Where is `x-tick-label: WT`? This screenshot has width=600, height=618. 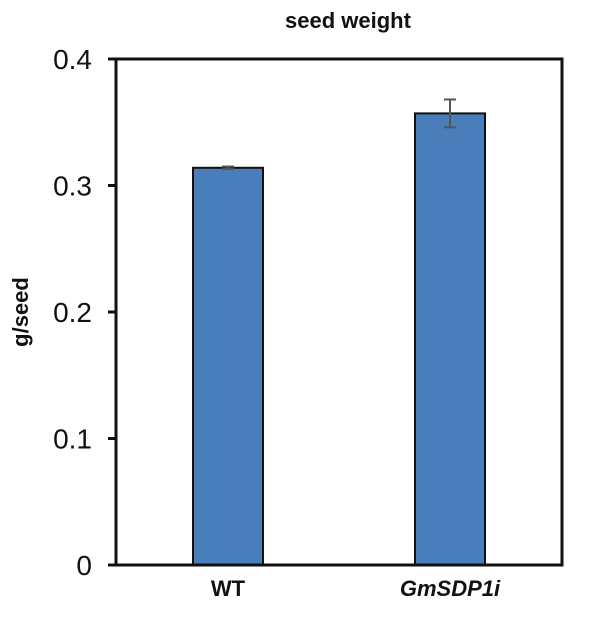 x-tick-label: WT is located at coordinates (228, 588).